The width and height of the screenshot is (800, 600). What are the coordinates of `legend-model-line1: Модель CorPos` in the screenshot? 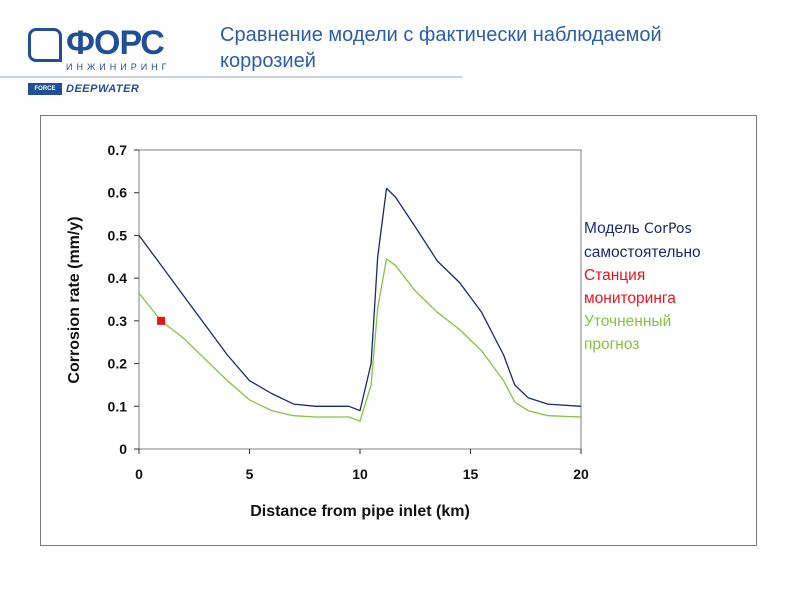 It's located at (669, 229).